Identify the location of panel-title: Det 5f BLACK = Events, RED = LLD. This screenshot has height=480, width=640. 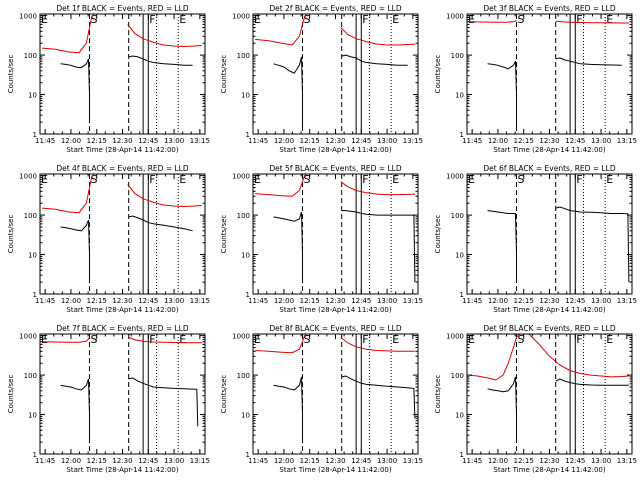
(335, 168).